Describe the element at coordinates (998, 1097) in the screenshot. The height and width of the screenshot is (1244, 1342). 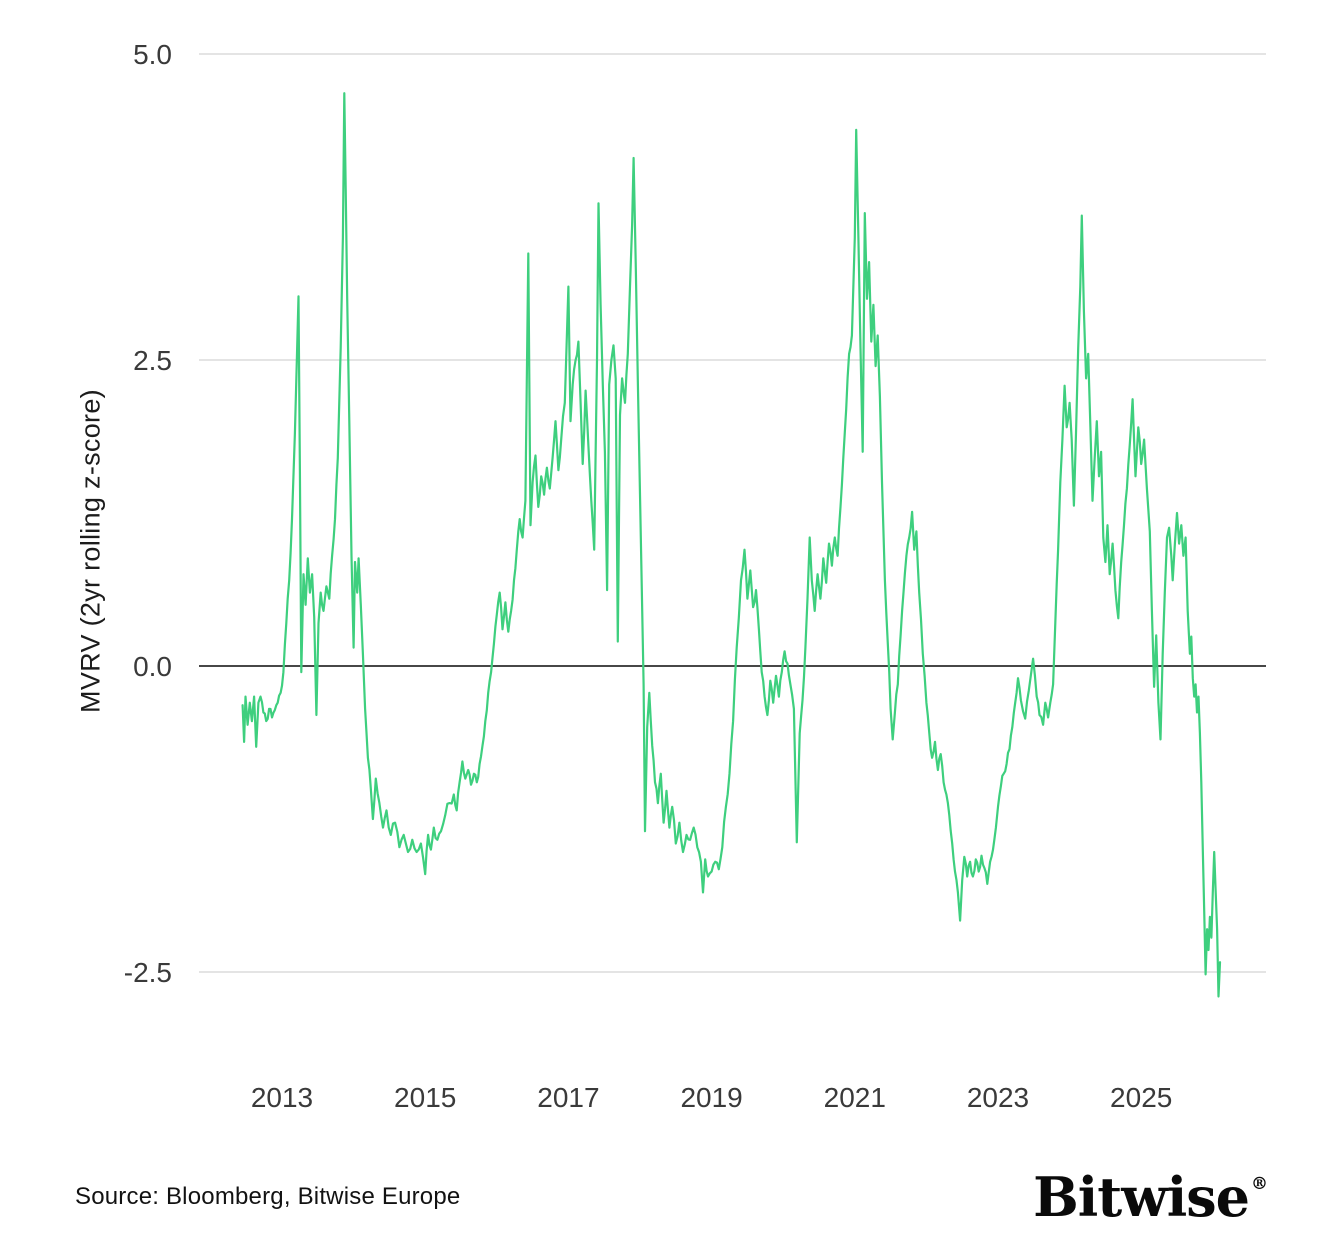
I see `x-tick-label: 2023` at that location.